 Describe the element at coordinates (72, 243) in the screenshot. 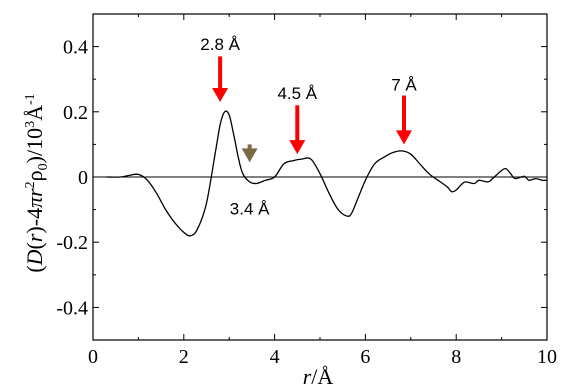

I see `y-tick-label: -0.2` at that location.